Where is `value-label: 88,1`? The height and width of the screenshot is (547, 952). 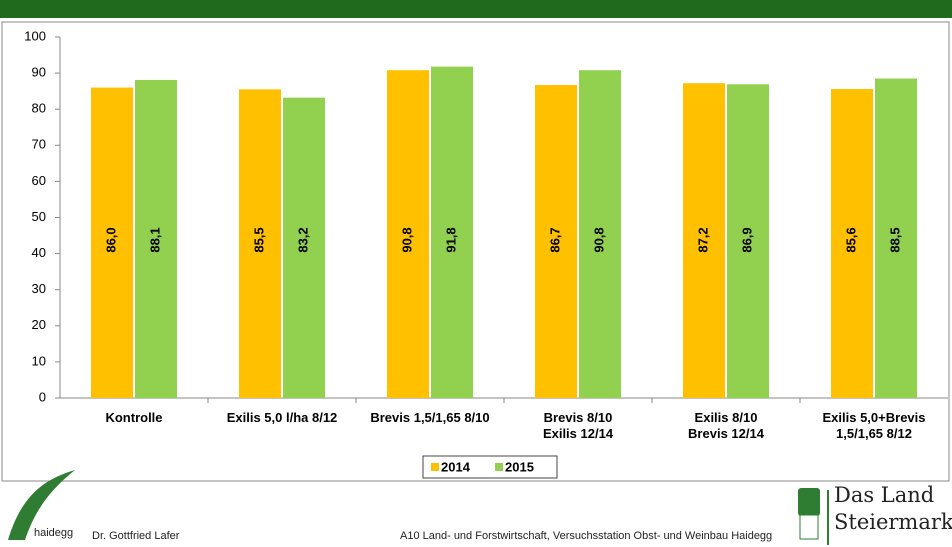
value-label: 88,1 is located at coordinates (154, 239).